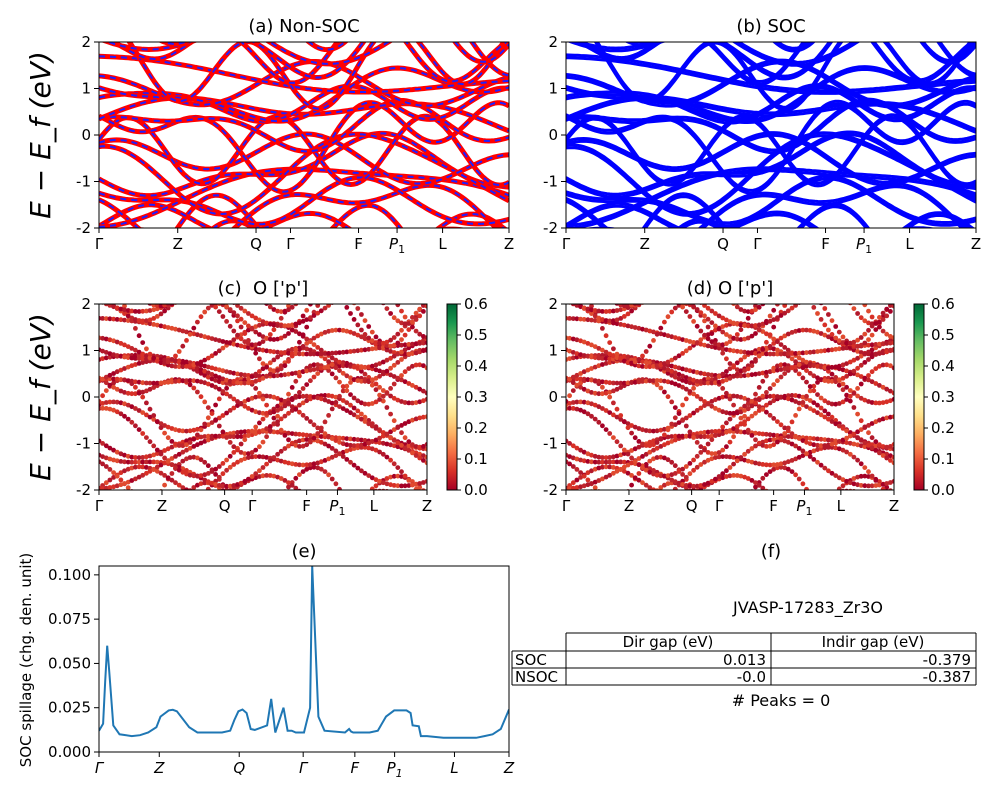 This screenshot has width=1000, height=800. Describe the element at coordinates (550, 182) in the screenshot. I see `ytick-label: -1` at that location.